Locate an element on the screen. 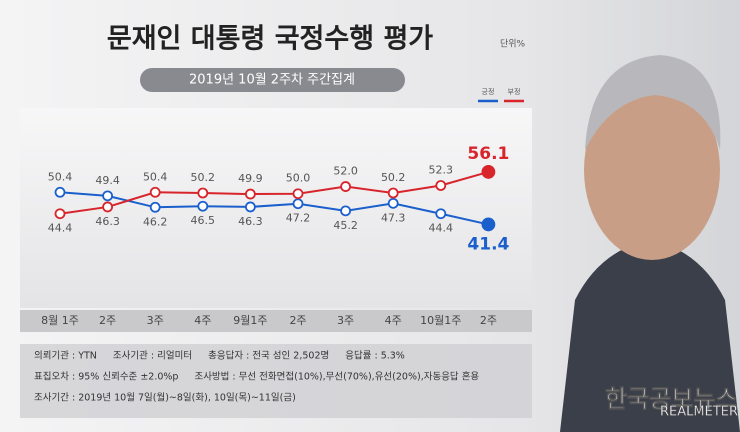 The height and width of the screenshot is (432, 740). watermark: 한국공보뉴스 is located at coordinates (671, 399).